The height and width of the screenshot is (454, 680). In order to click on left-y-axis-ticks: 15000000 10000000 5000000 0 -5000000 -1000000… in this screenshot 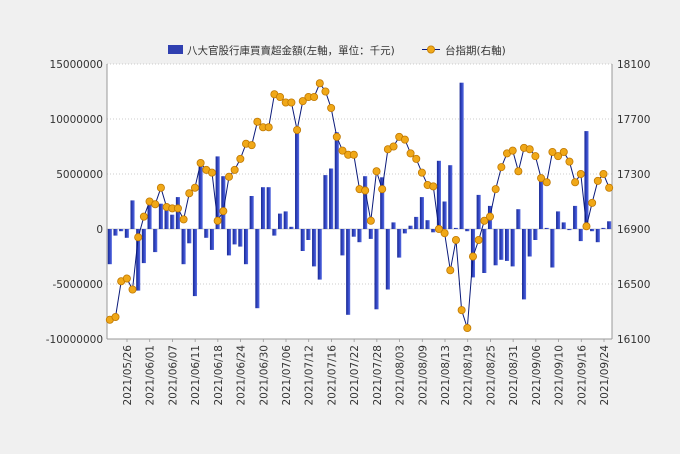, I will do `click(74, 202)`.